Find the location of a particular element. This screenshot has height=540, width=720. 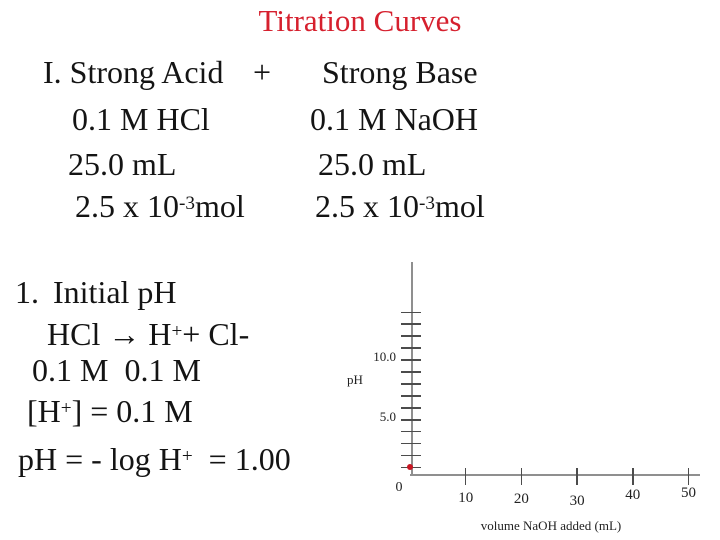

equation-right: + Cl- is located at coordinates (216, 334).